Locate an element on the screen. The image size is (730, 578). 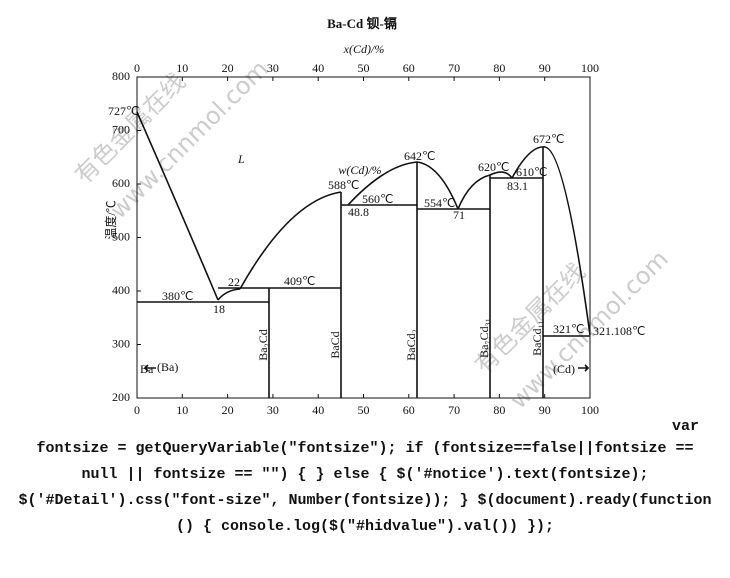
annotation: 727℃ is located at coordinates (123, 111).